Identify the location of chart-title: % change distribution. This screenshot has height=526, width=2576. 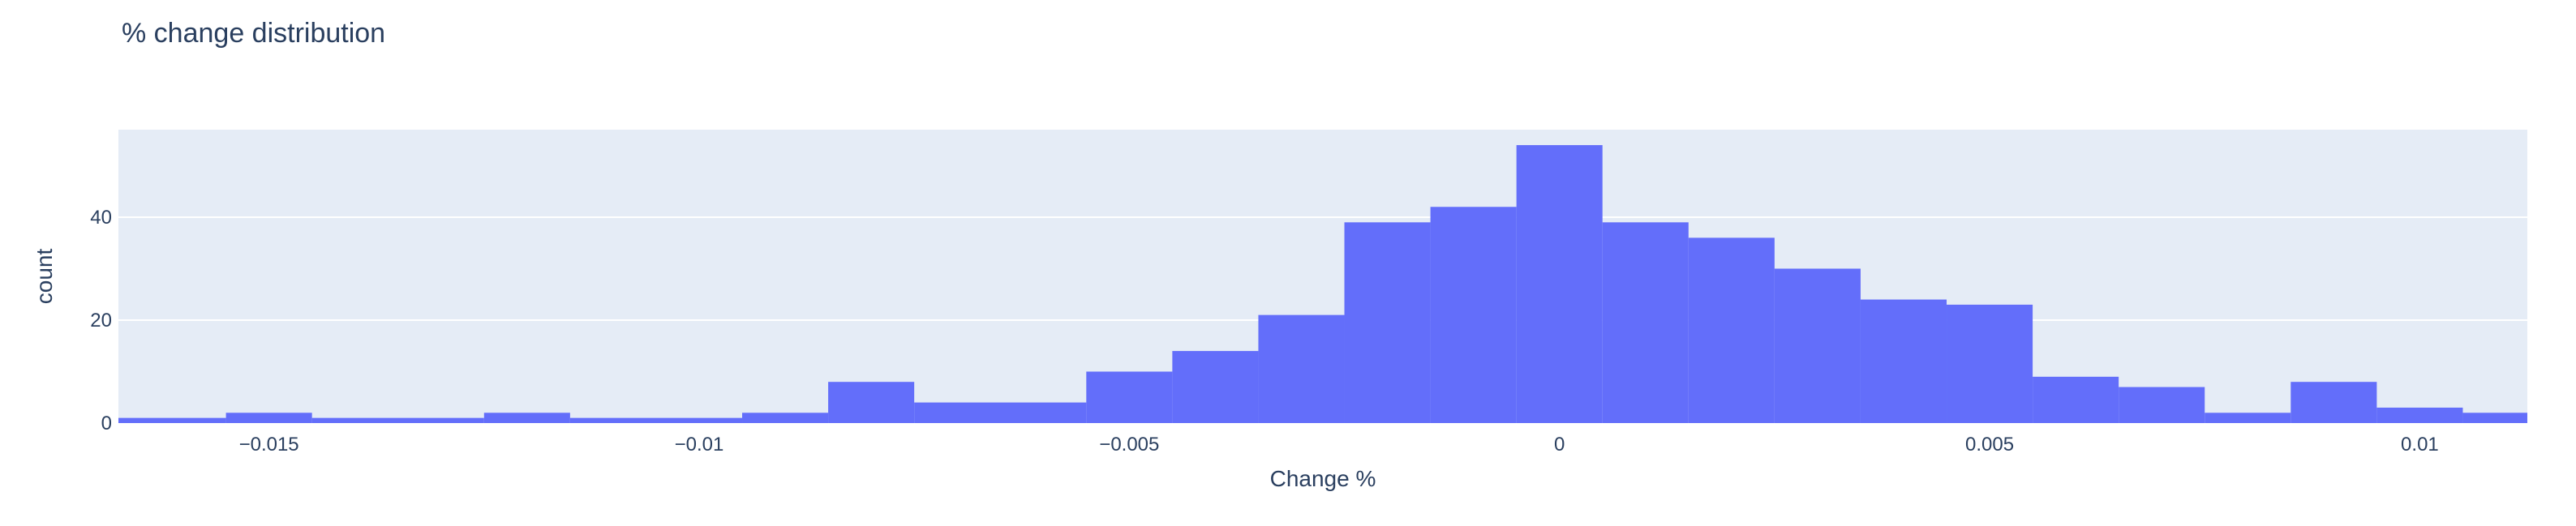
(254, 33).